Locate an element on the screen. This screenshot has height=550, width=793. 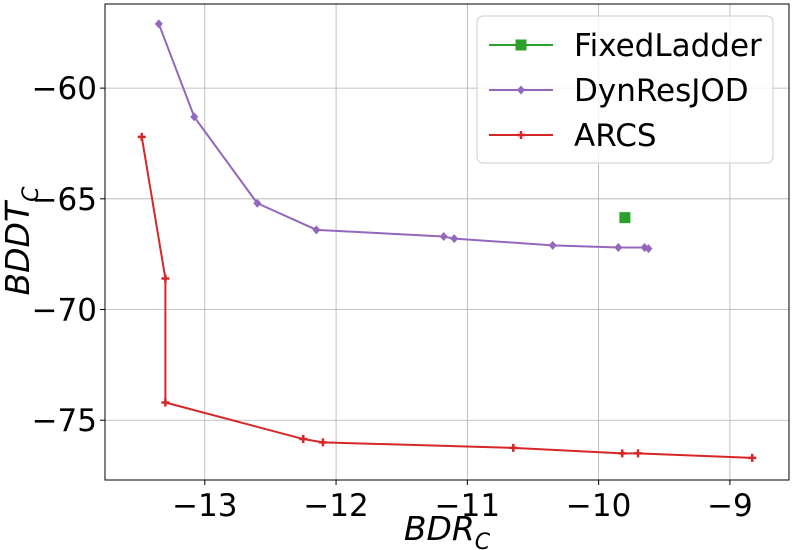
legend-marker-arcs is located at coordinates (521, 135).